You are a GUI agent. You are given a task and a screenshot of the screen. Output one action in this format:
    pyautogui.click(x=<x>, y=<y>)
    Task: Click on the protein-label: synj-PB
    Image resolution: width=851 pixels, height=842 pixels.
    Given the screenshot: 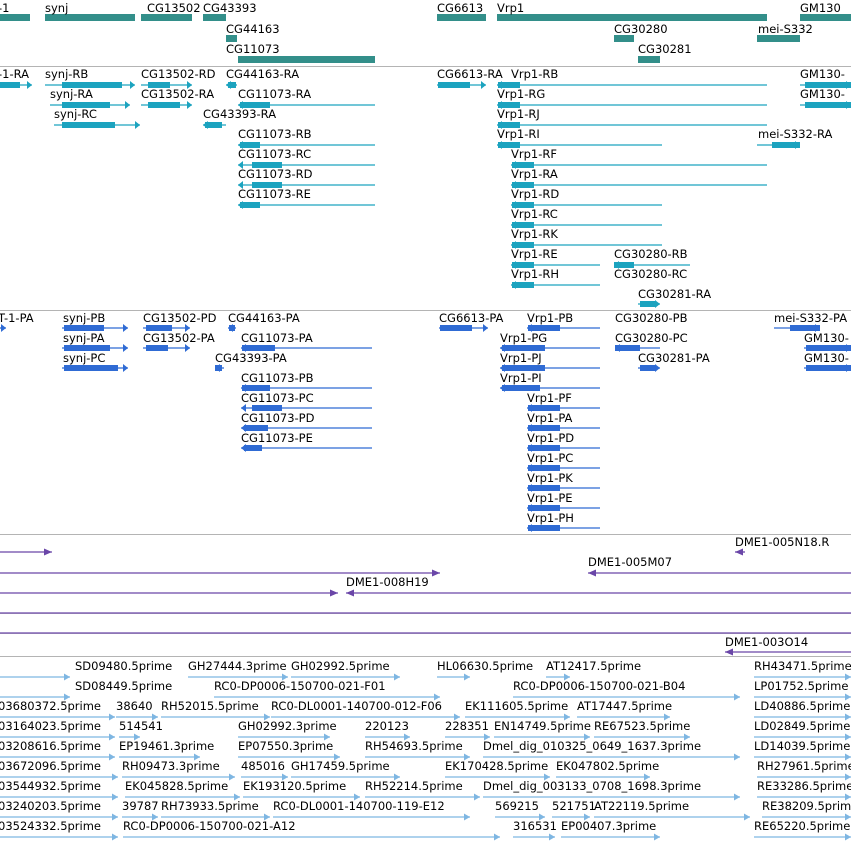 What is the action you would take?
    pyautogui.click(x=84, y=318)
    